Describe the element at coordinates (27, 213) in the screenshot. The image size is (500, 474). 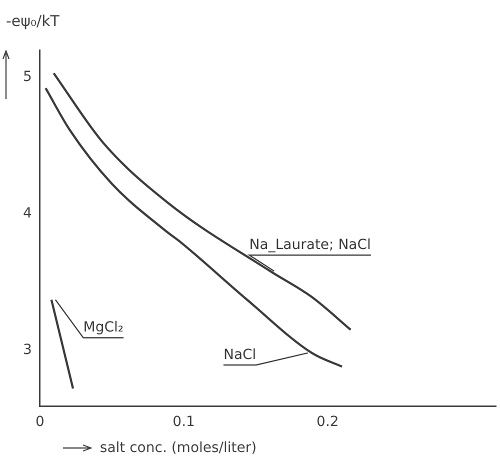
I see `y-tick-label: 4` at that location.